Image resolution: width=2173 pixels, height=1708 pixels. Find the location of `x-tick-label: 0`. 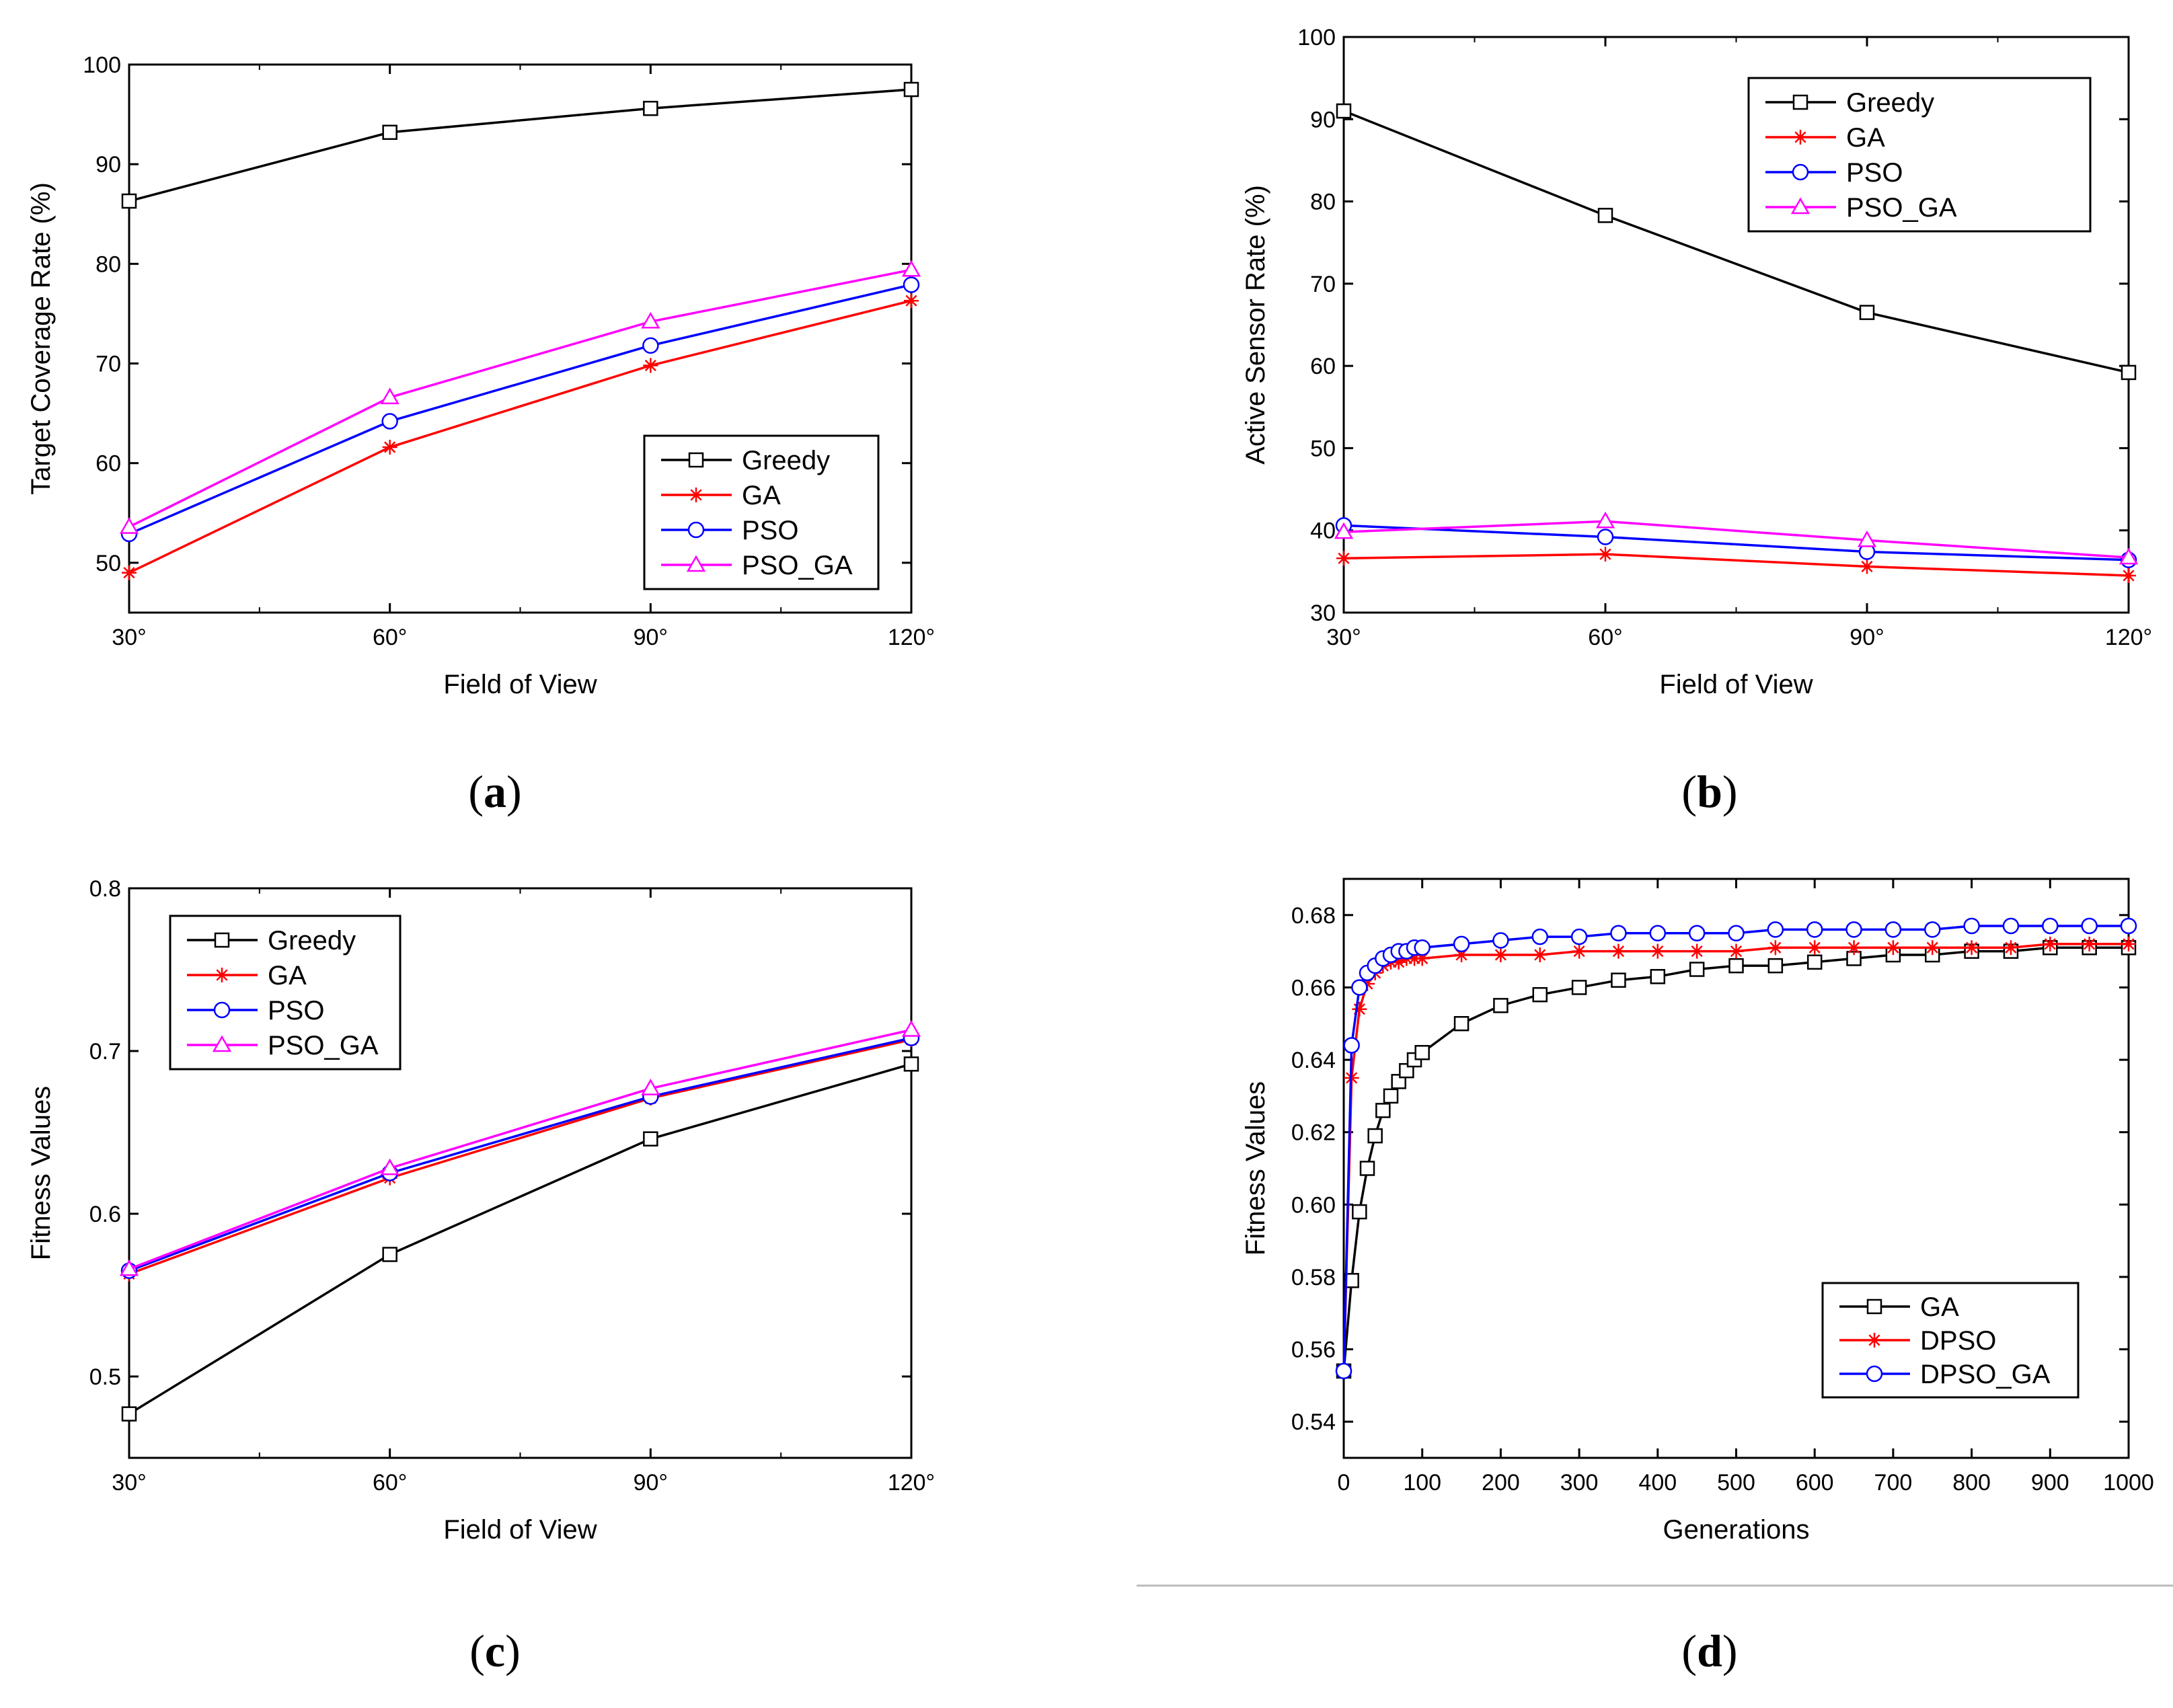

x-tick-label: 0 is located at coordinates (1344, 1483).